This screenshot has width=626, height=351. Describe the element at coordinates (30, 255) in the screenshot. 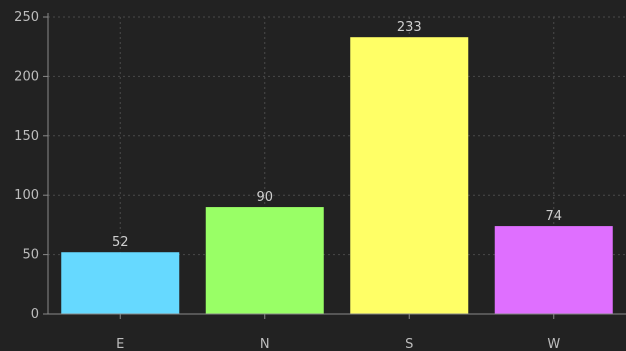

I see `y-tick-label: 50` at that location.